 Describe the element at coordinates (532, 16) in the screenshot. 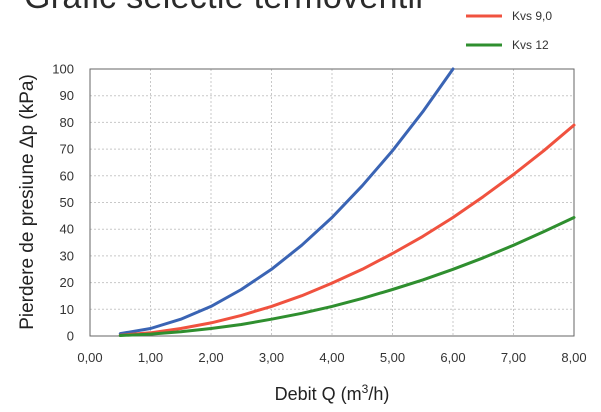

I see `legend-label: Kvs 9,0` at that location.